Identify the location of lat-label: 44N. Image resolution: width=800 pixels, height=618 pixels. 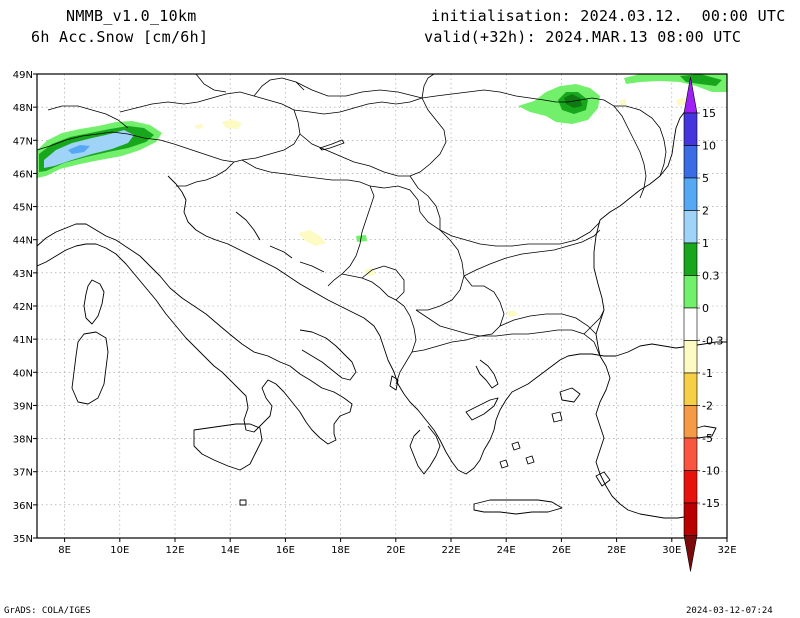
(23, 241).